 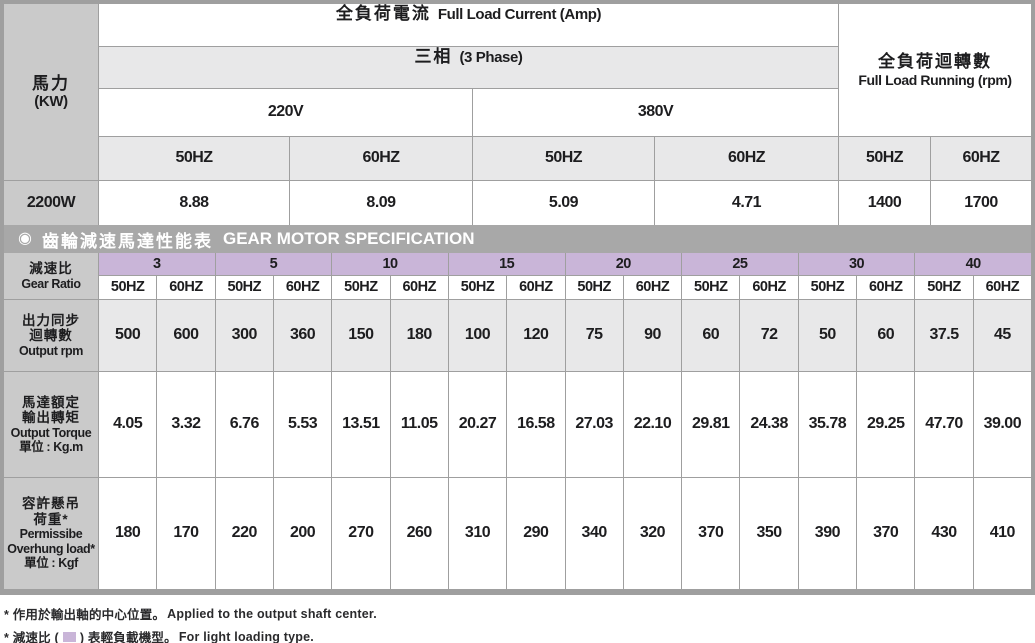 What do you see at coordinates (128, 637) in the screenshot?
I see `footnote-zh-post: ) 表輕負載機型。` at bounding box center [128, 637].